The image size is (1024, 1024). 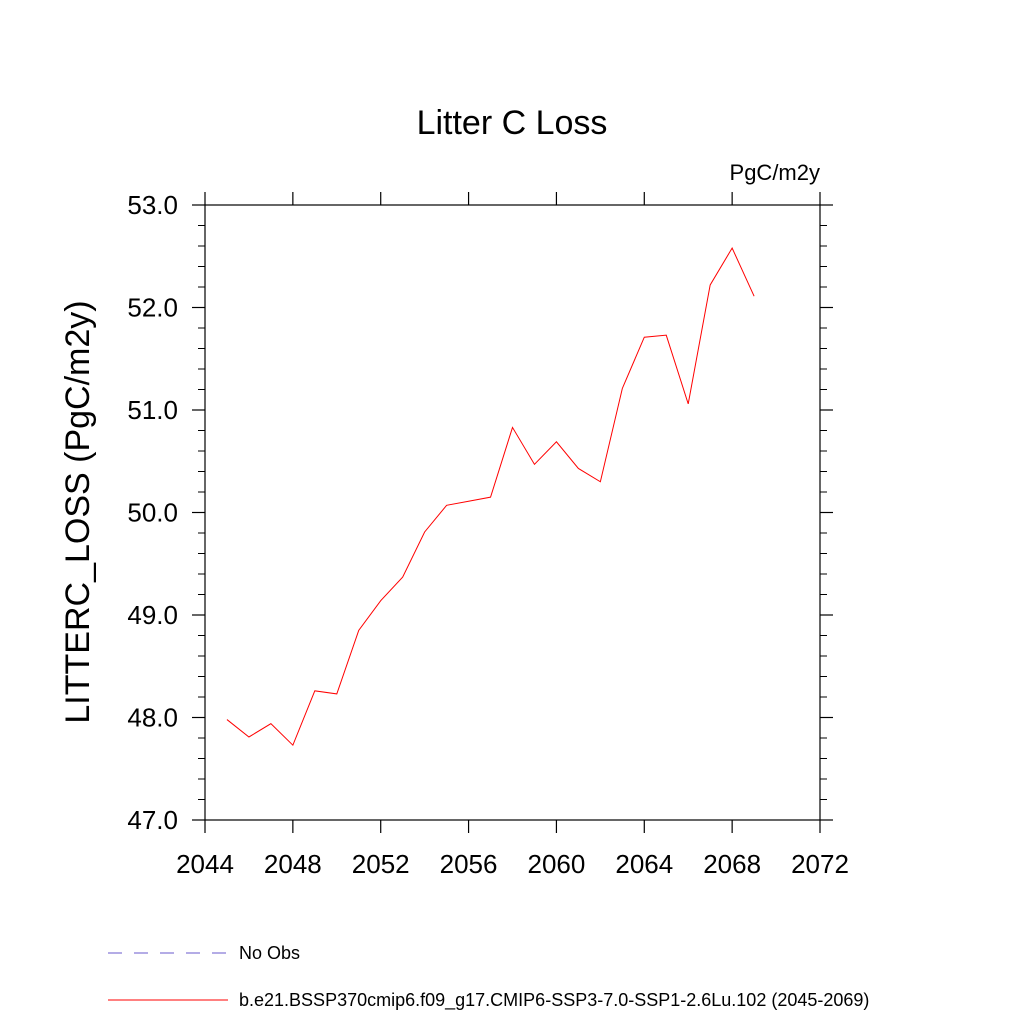 What do you see at coordinates (152, 718) in the screenshot?
I see `y-tick-label: 48.0` at bounding box center [152, 718].